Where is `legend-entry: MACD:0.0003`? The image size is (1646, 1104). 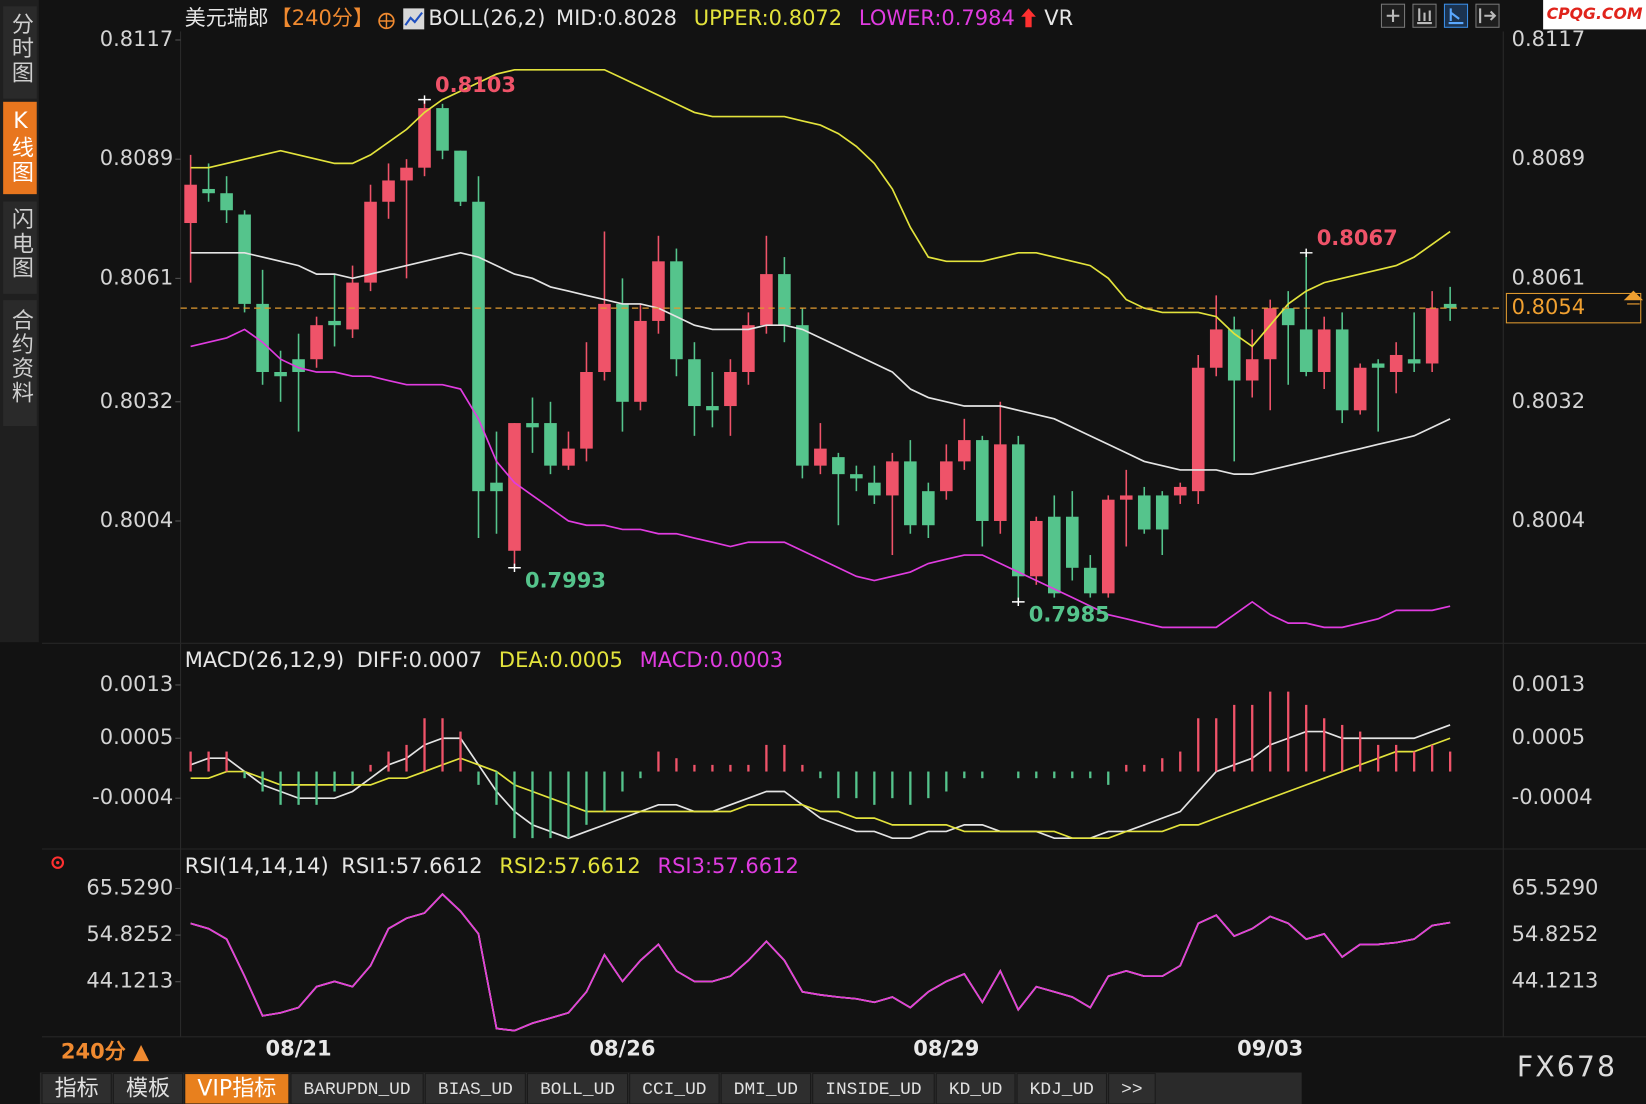
legend-entry: MACD:0.0003 is located at coordinates (711, 660).